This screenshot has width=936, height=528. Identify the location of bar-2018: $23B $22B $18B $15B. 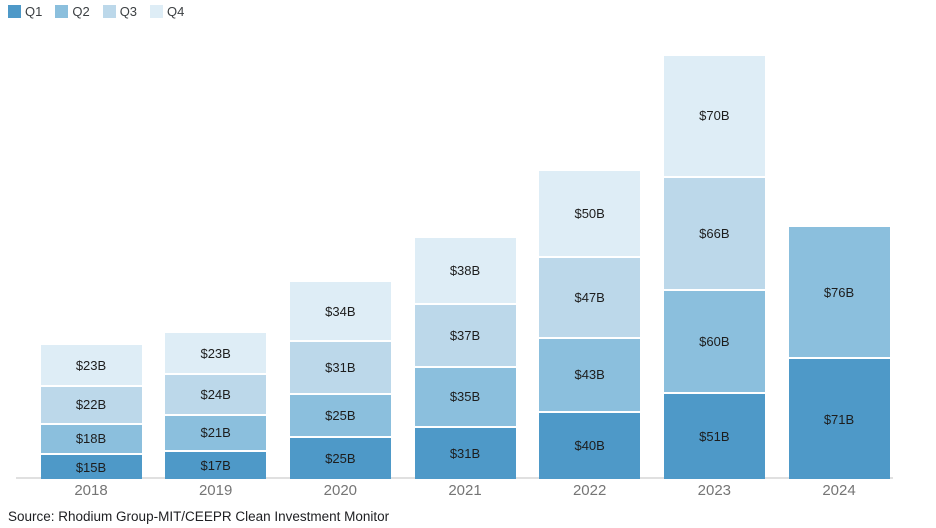
(91, 412).